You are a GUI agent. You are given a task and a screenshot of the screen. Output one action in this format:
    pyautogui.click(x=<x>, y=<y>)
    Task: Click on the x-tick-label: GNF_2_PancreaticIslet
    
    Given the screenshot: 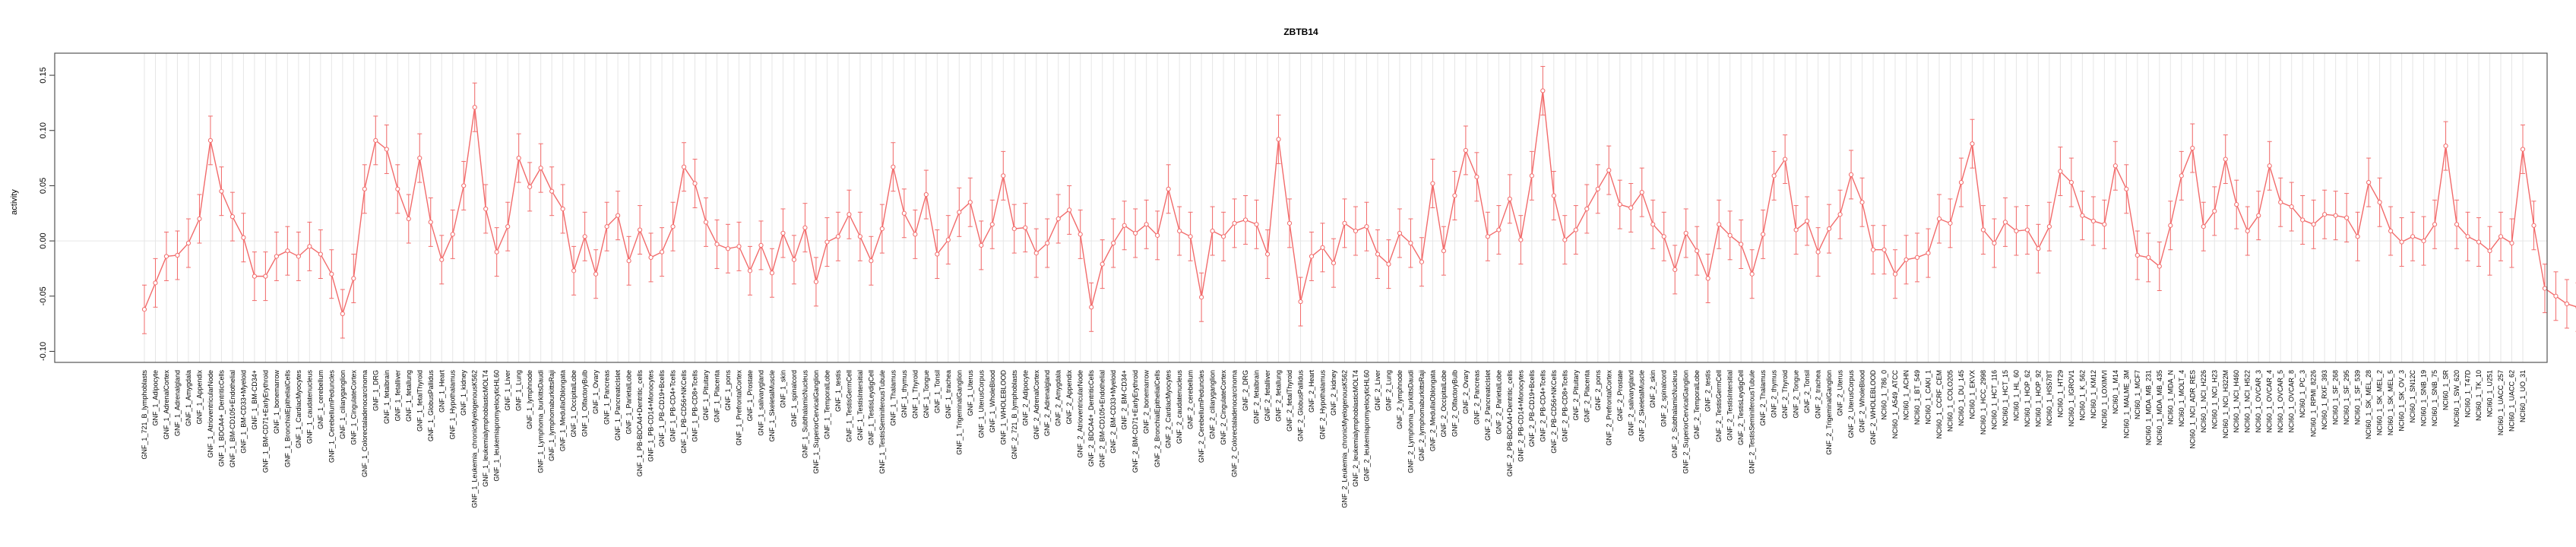 What is the action you would take?
    pyautogui.click(x=1488, y=405)
    